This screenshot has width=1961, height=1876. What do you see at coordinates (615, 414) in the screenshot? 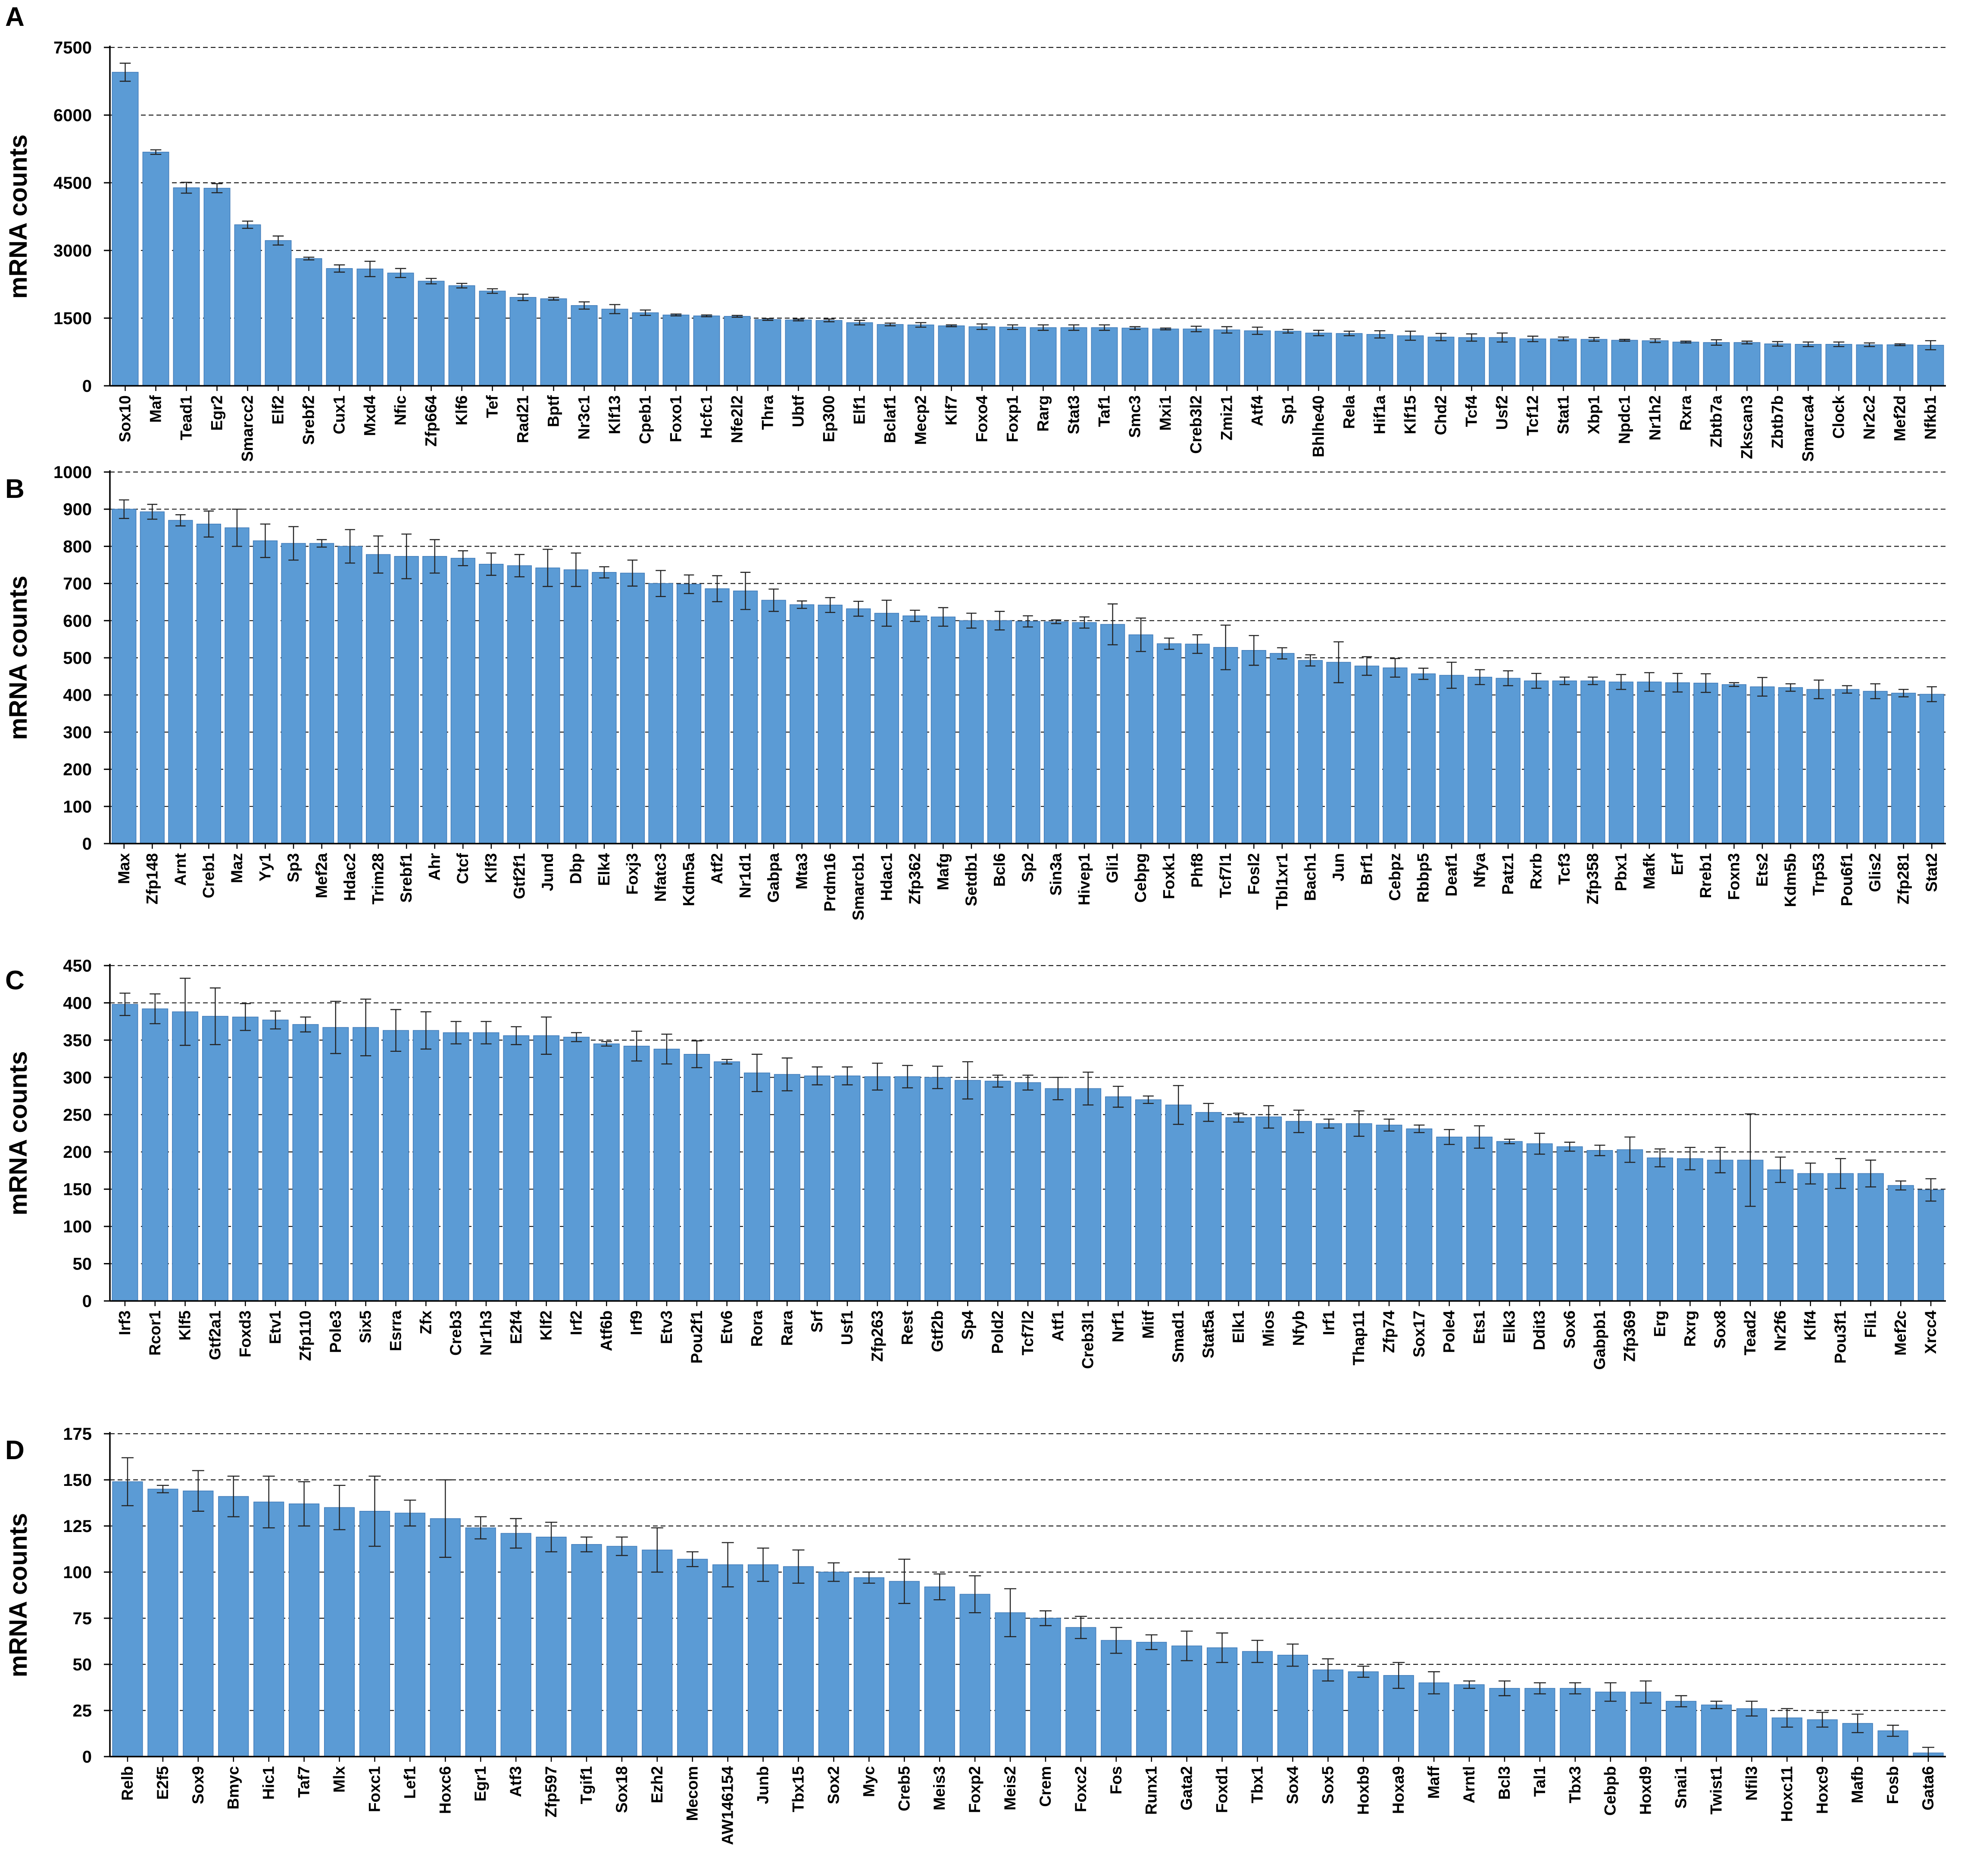
I see `x-tick-label: Klf13` at bounding box center [615, 414].